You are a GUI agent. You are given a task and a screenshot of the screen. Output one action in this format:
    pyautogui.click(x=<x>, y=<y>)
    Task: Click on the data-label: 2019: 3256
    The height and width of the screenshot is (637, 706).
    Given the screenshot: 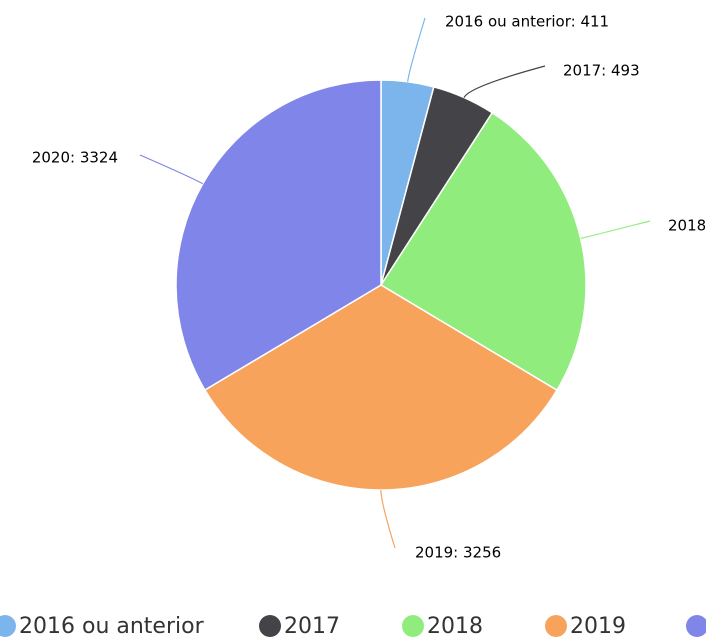 What is the action you would take?
    pyautogui.click(x=458, y=553)
    